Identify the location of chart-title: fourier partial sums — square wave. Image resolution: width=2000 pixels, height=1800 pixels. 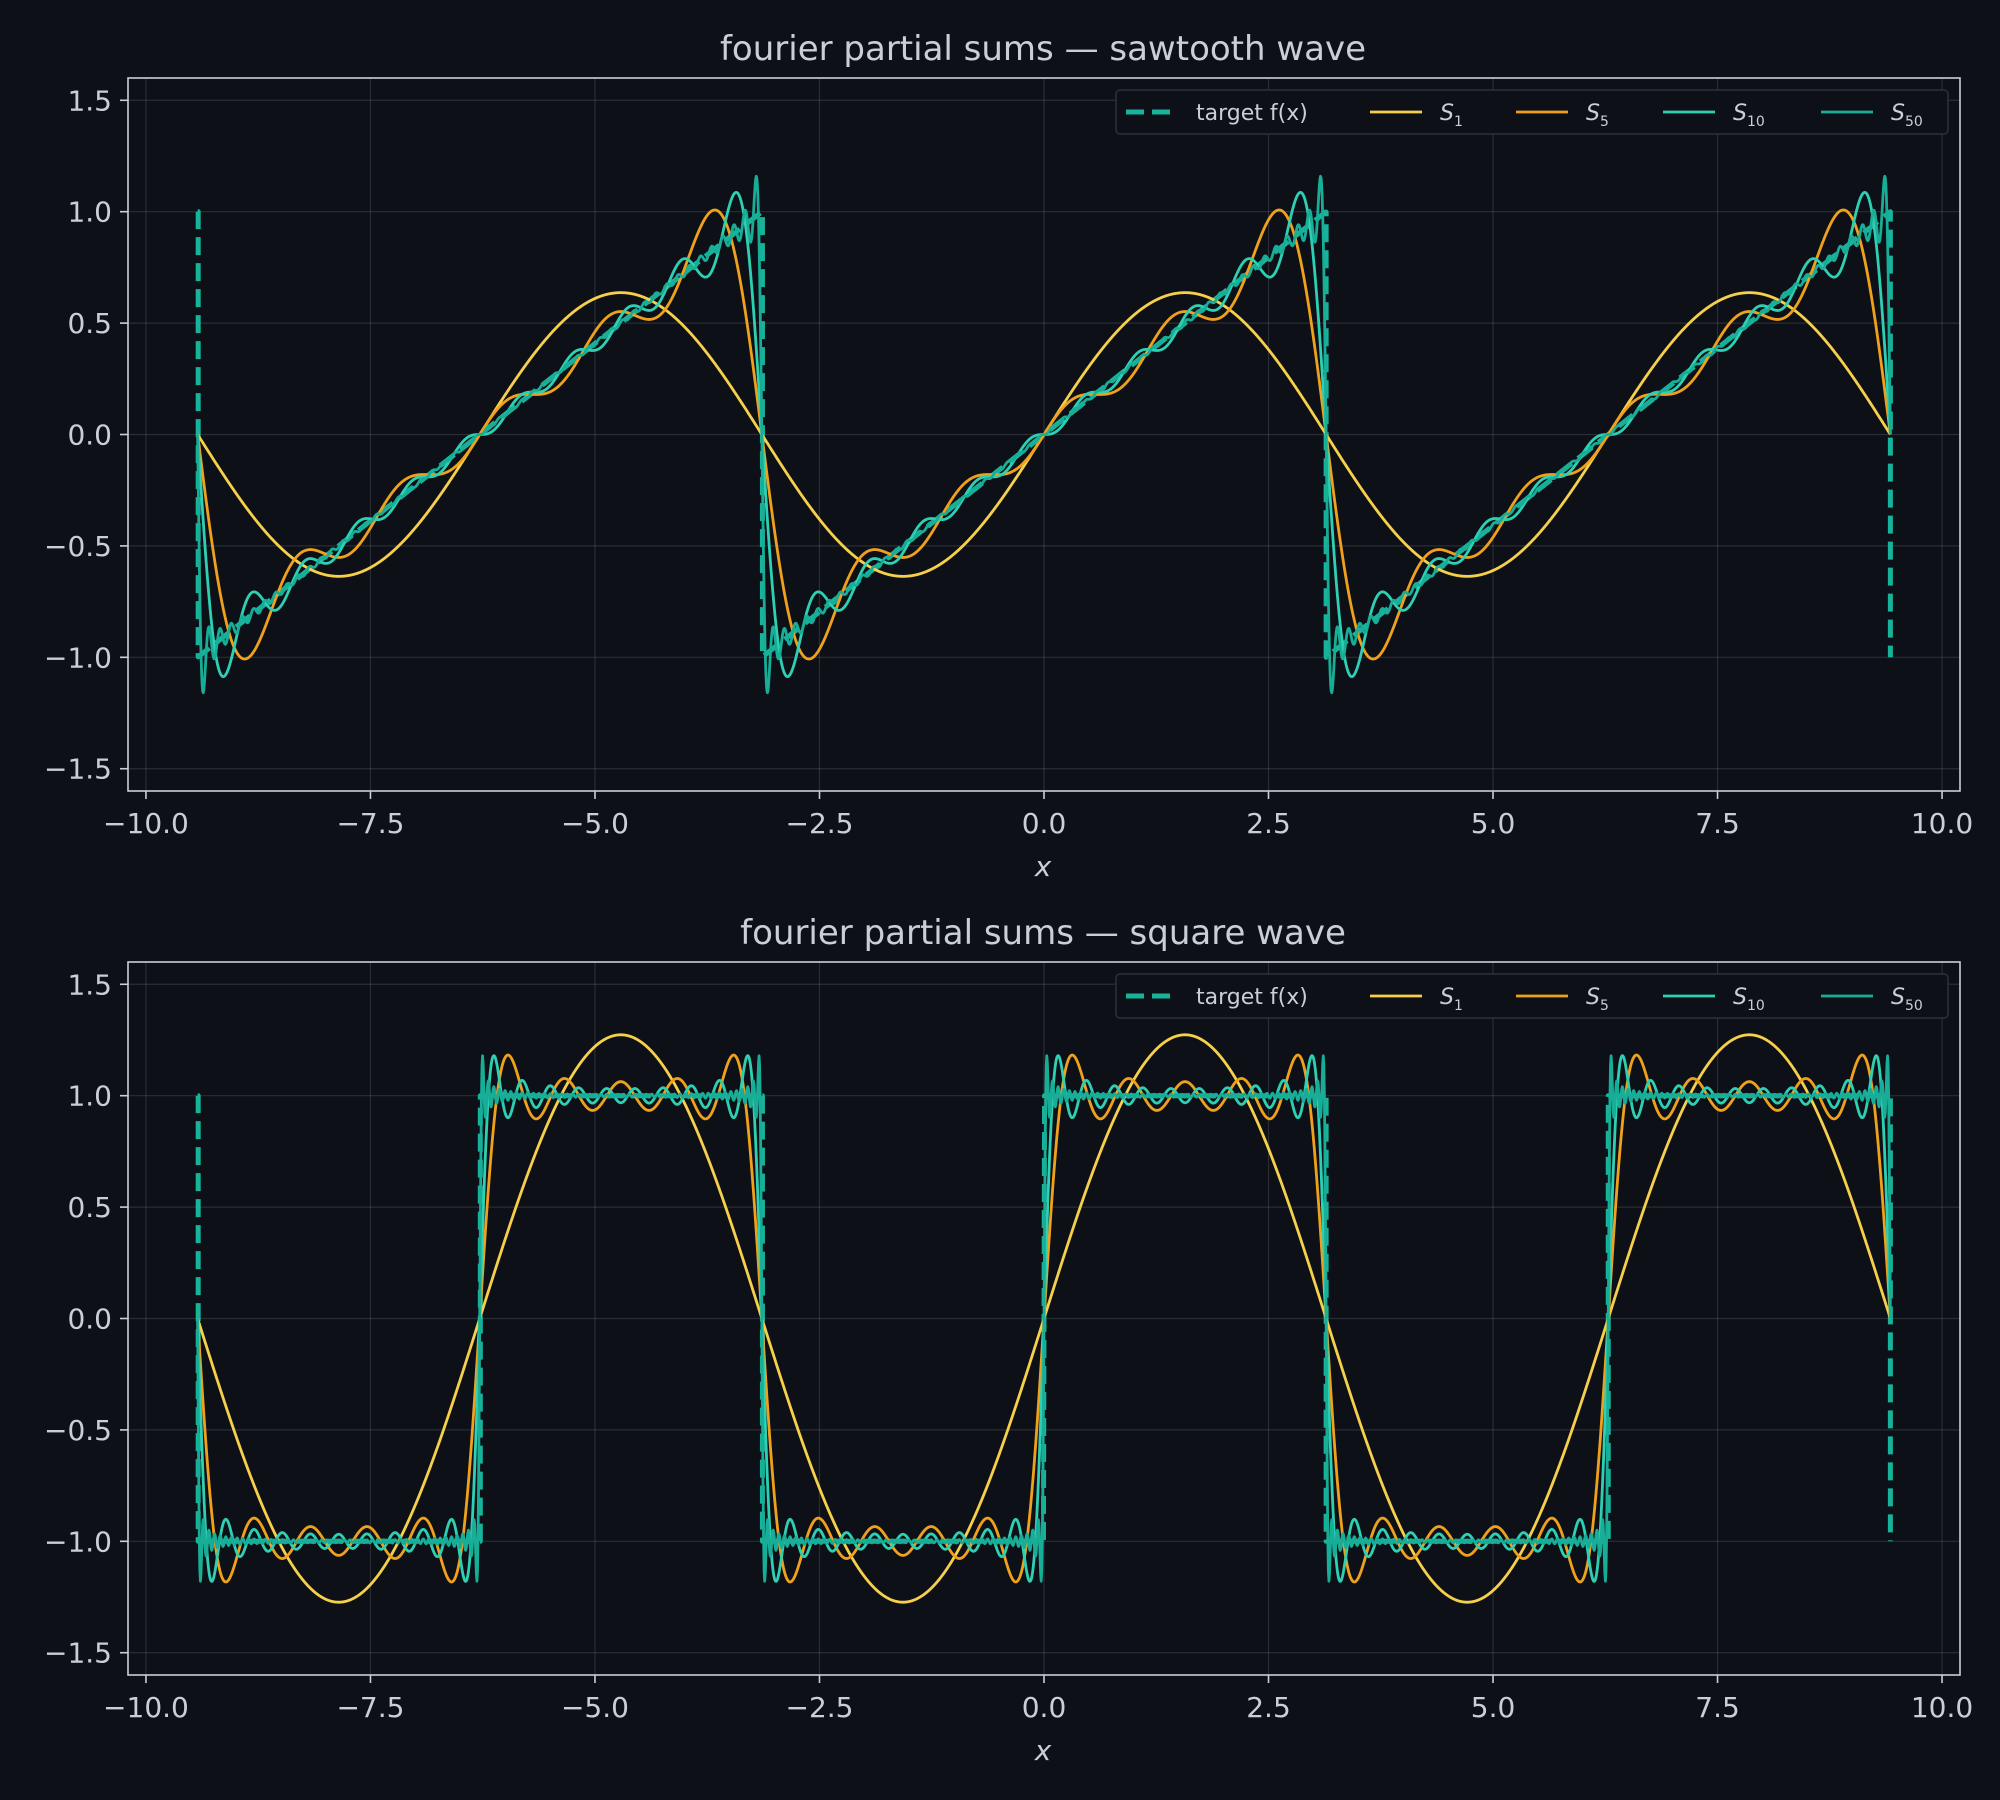
(1043, 933).